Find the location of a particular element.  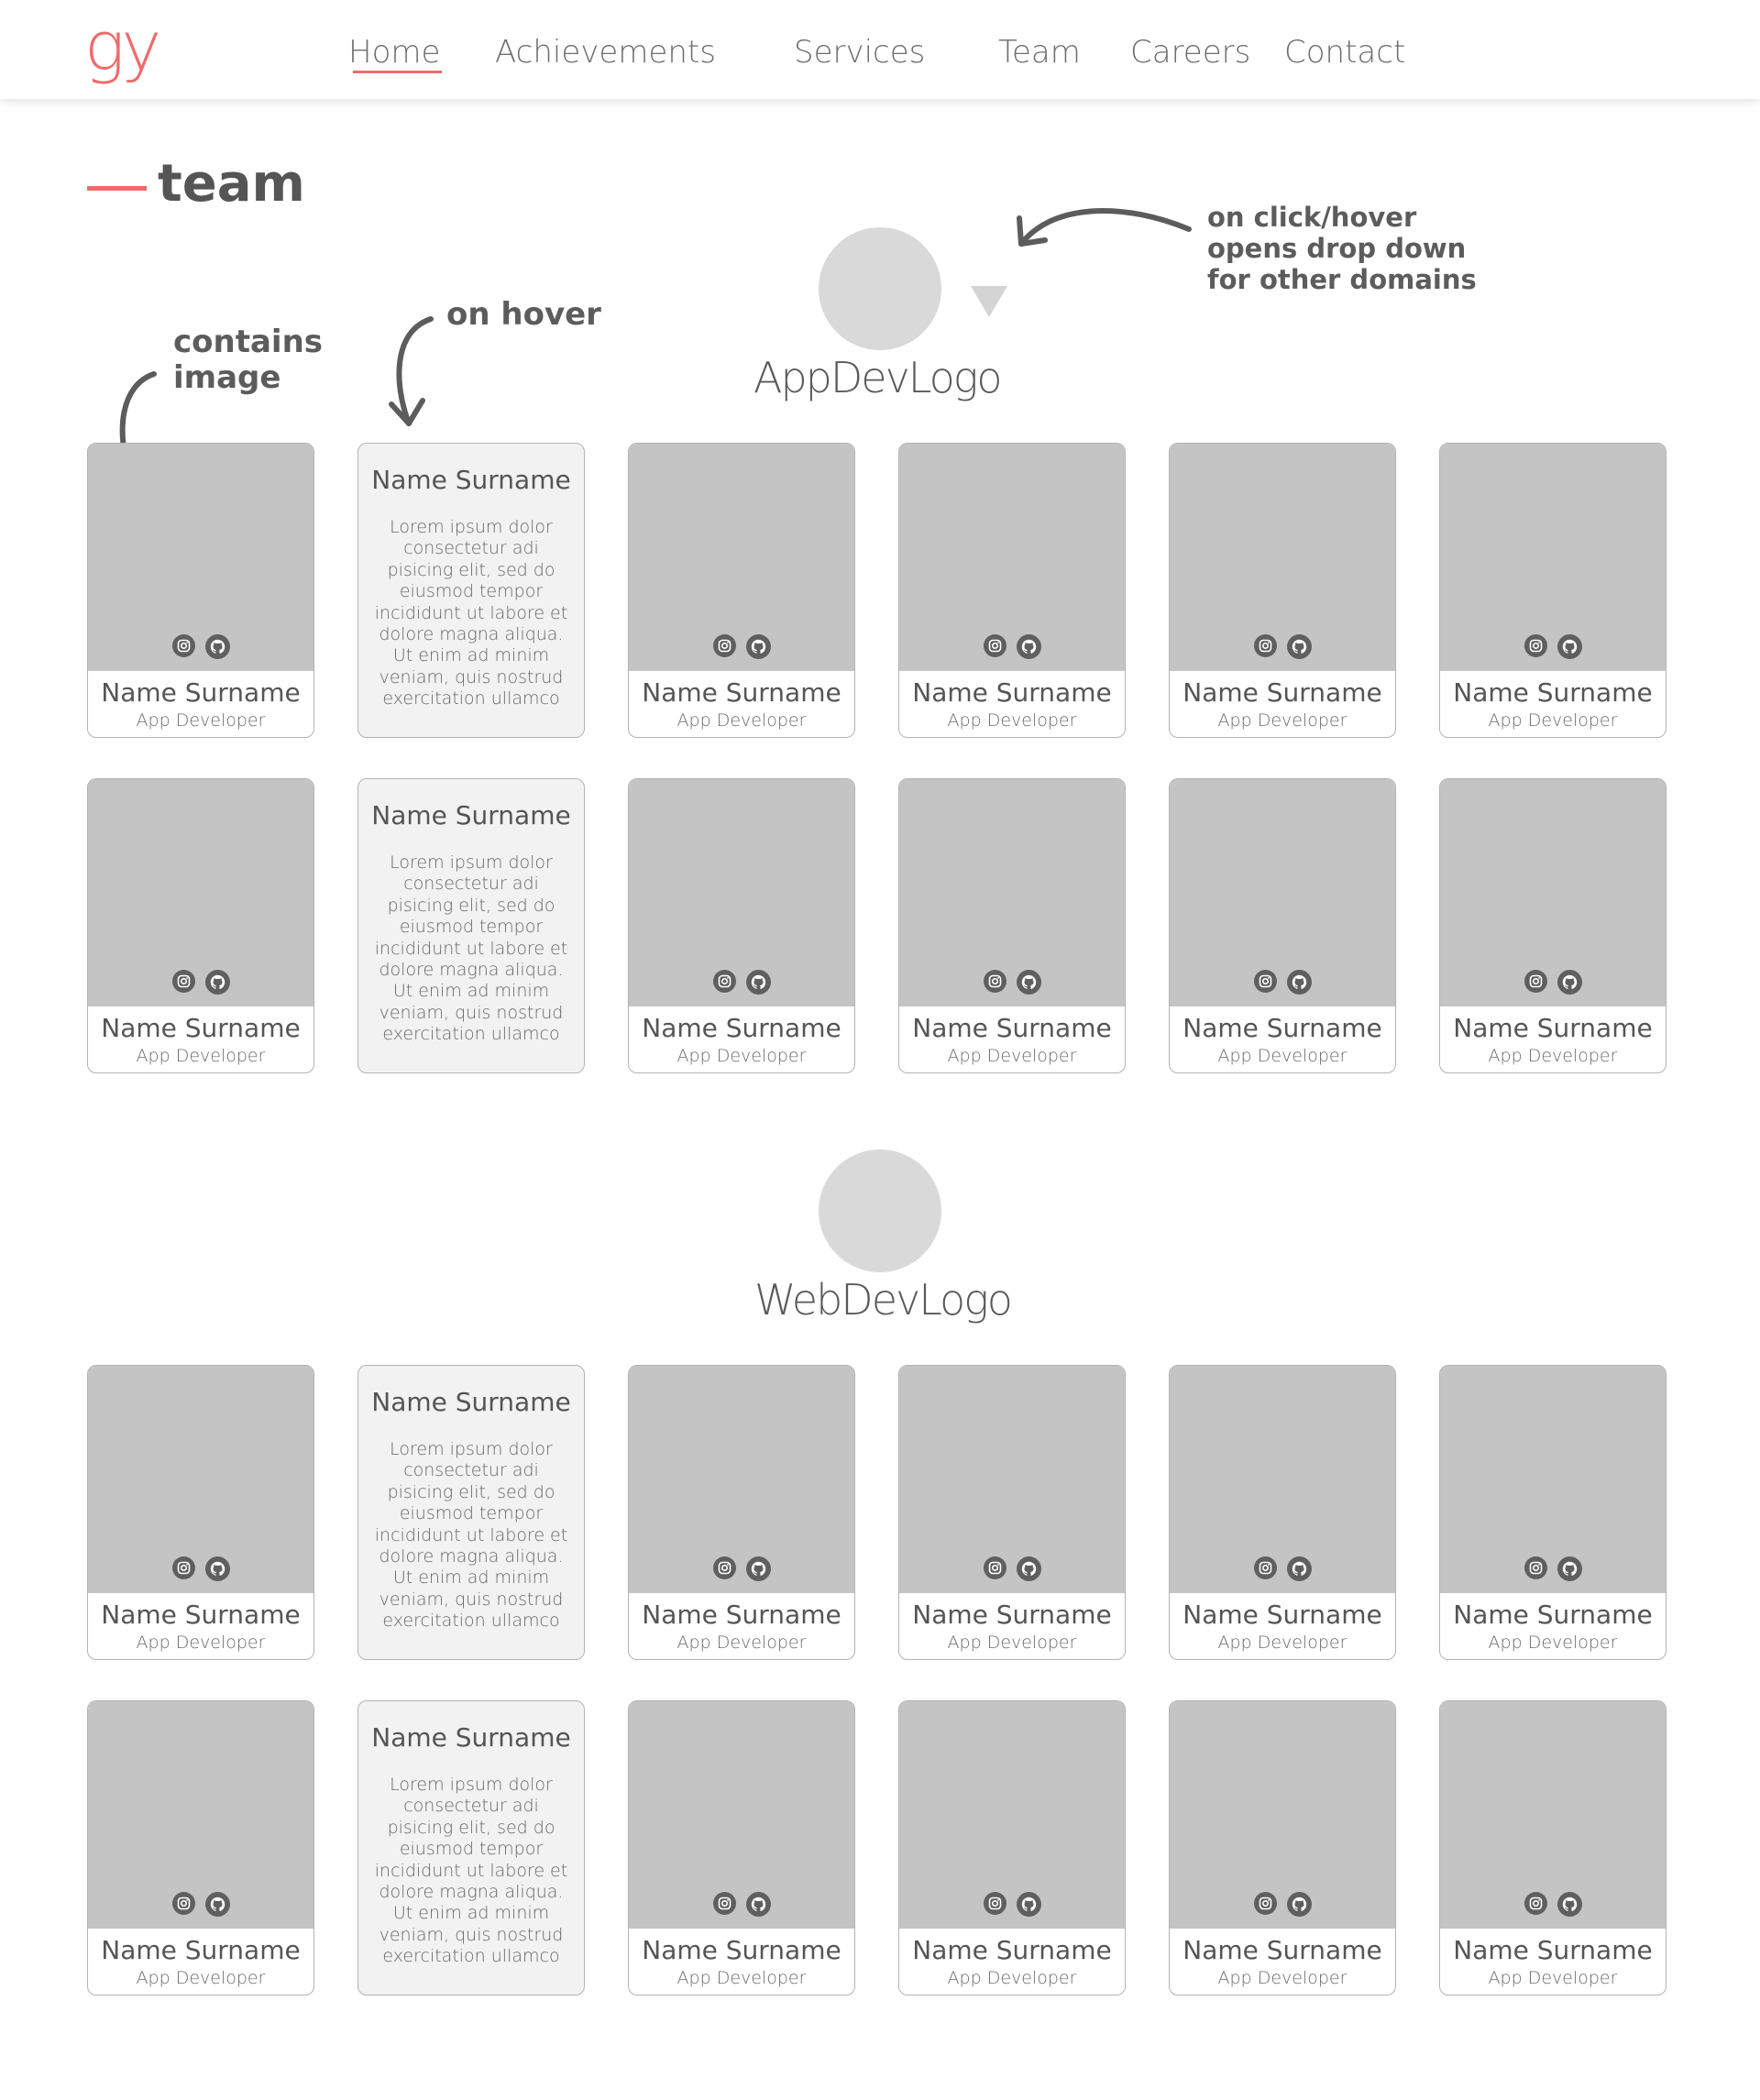

dropdown-triangle-icon is located at coordinates (989, 301).